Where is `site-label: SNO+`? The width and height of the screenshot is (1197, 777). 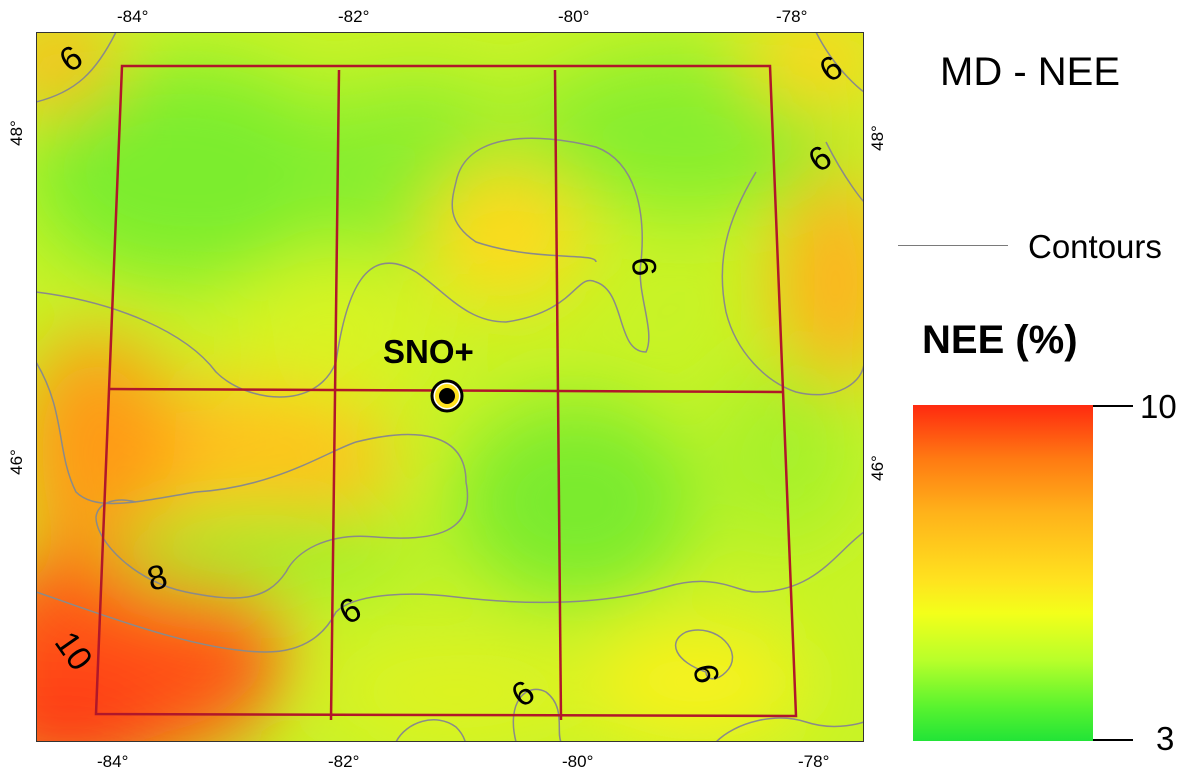 site-label: SNO+ is located at coordinates (428, 351).